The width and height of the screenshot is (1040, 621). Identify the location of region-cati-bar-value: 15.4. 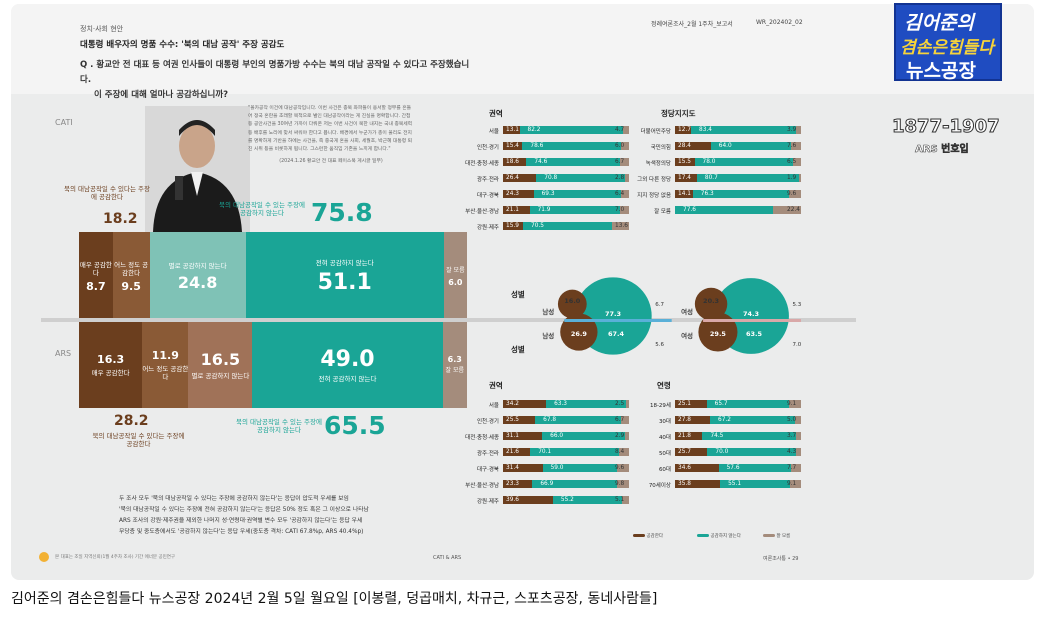
(512, 146).